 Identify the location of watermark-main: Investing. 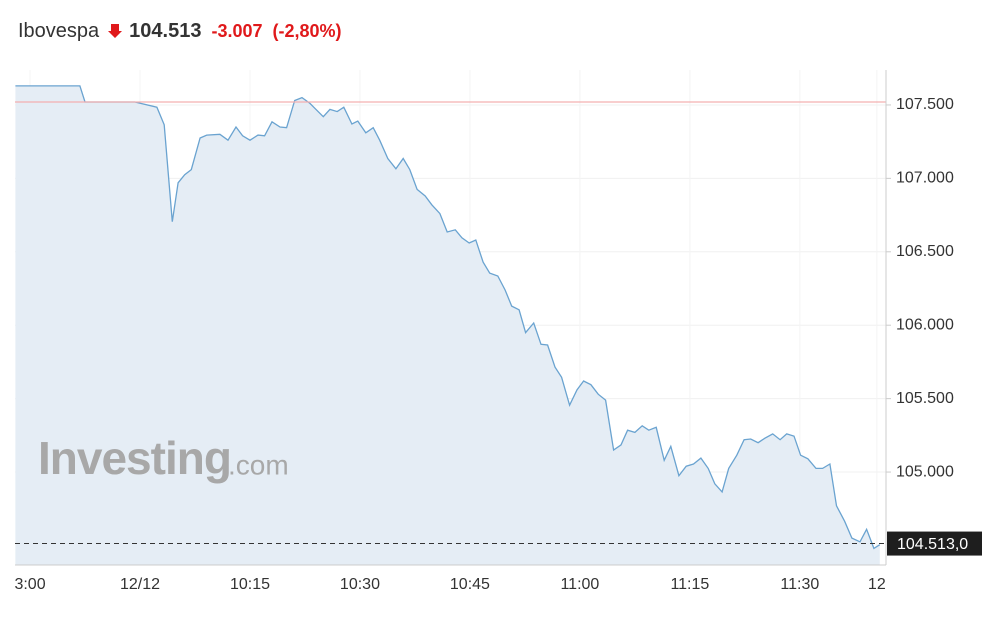
(134, 458).